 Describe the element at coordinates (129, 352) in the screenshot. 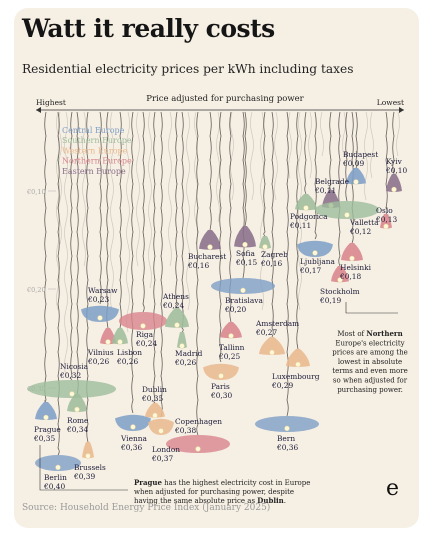

I see `city-label-lisbon: Lisbon` at that location.